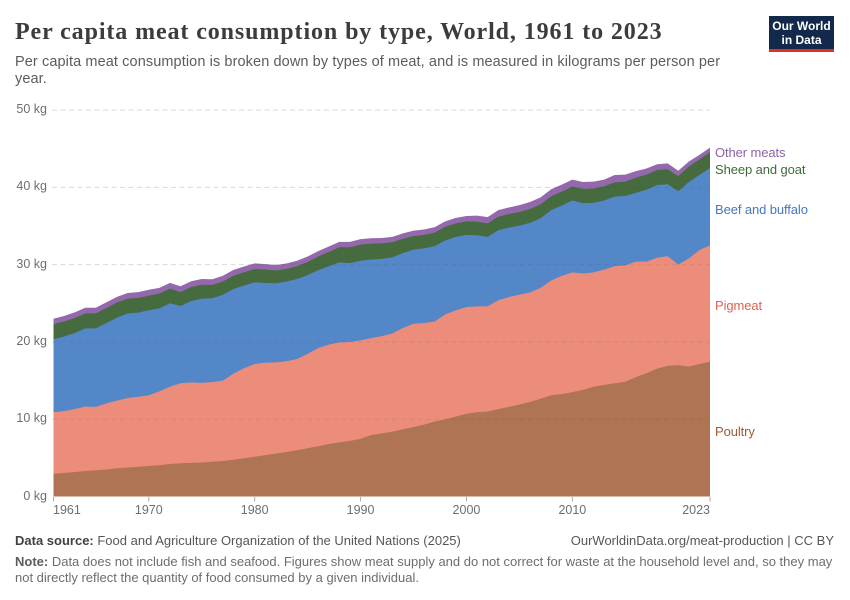 The image size is (850, 600). Describe the element at coordinates (801, 26) in the screenshot. I see `owid-logo-line1: Our World` at that location.